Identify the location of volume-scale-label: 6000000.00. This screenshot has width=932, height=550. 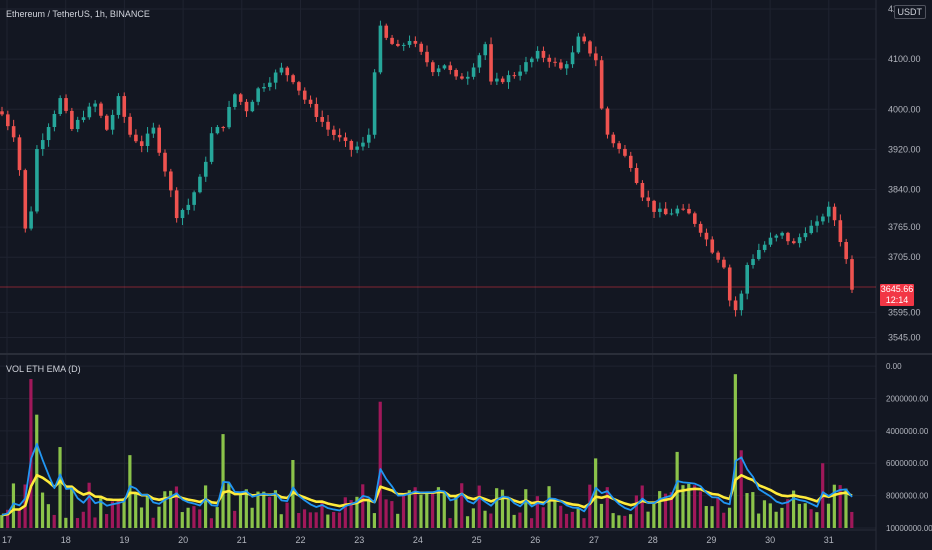
(907, 463).